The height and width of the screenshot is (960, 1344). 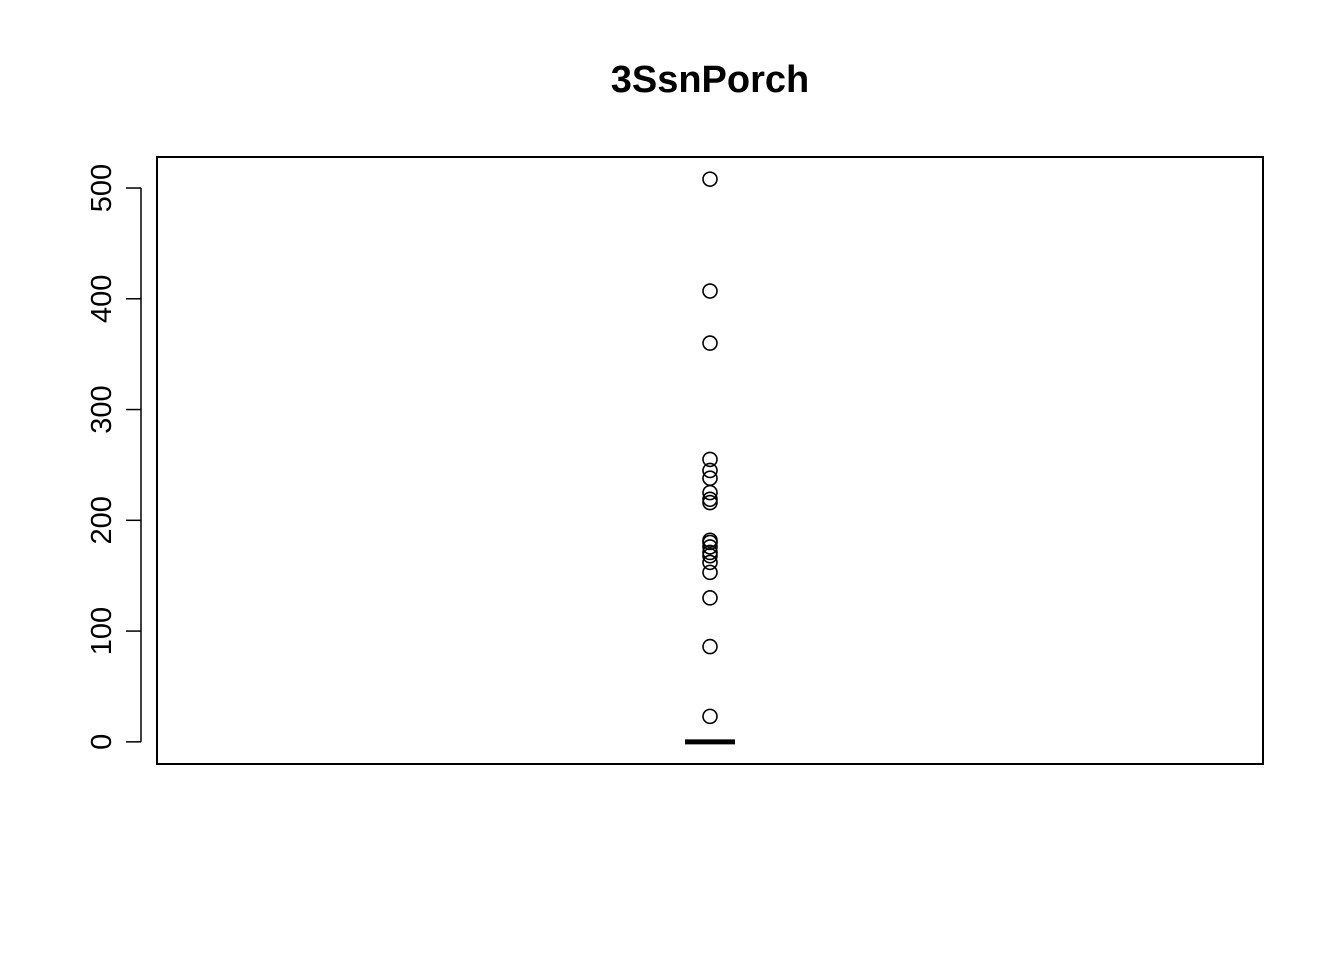 What do you see at coordinates (102, 742) in the screenshot?
I see `y-tick-label: 0` at bounding box center [102, 742].